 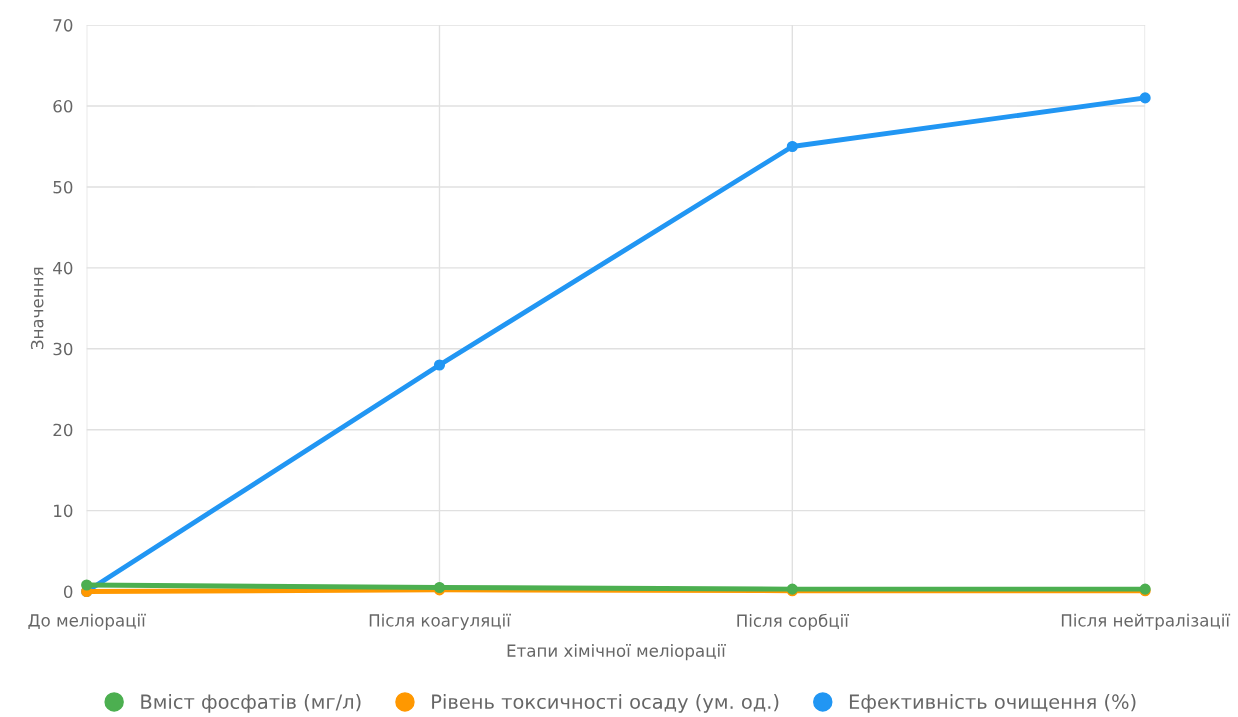 I want to click on x-tick-label: Після сорбції, so click(x=793, y=622).